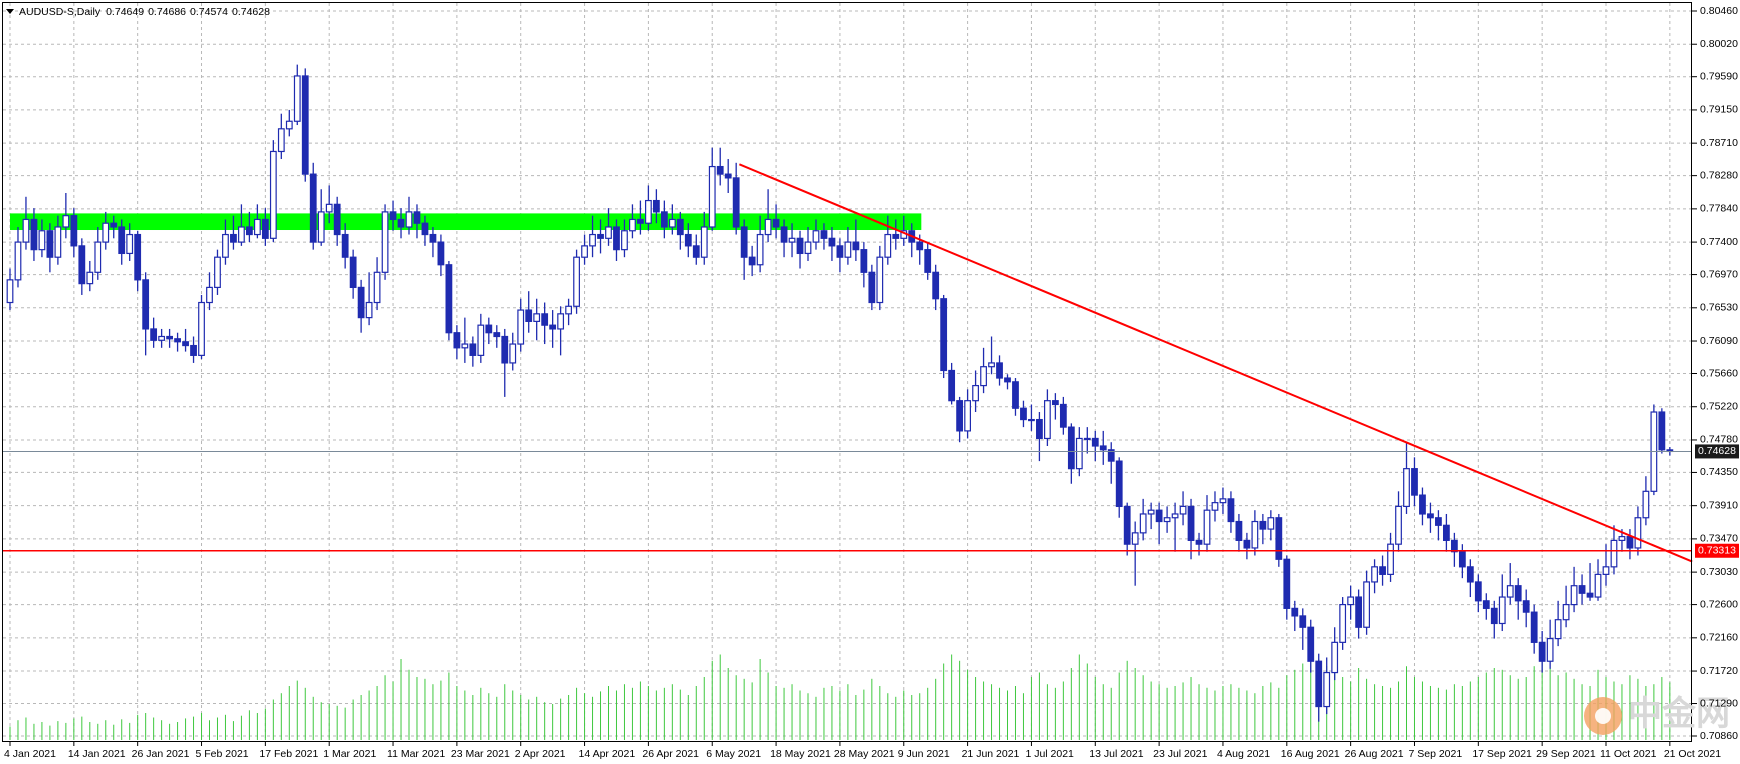  Describe the element at coordinates (1719, 308) in the screenshot. I see `y-tick-label: 0.76530` at that location.